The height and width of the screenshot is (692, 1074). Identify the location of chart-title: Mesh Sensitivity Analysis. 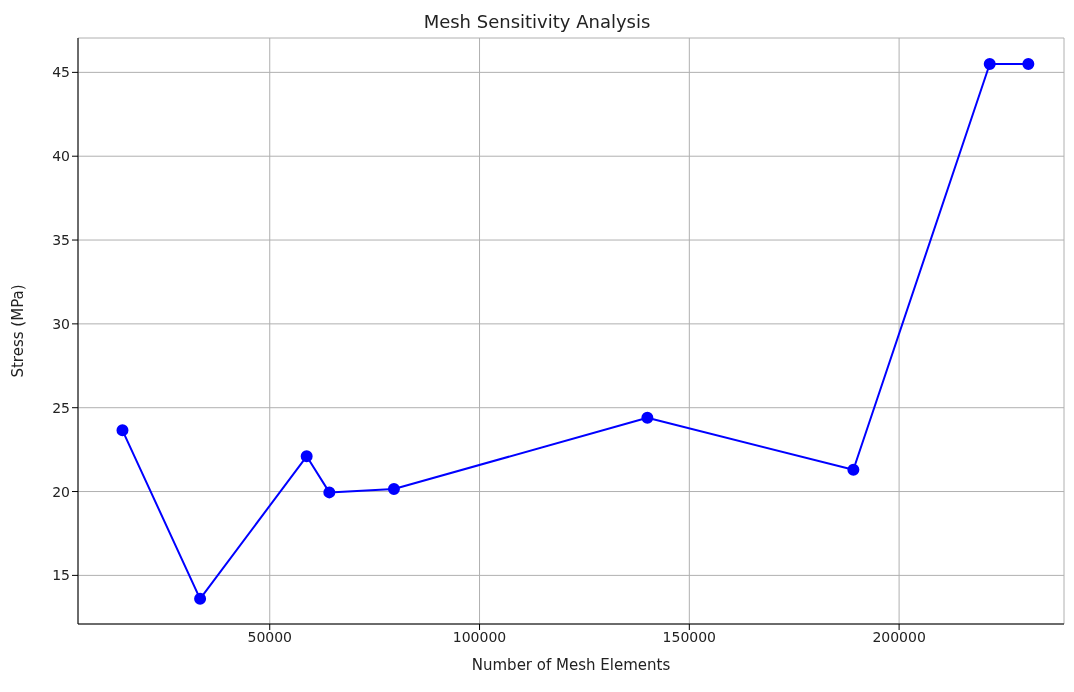
(537, 22).